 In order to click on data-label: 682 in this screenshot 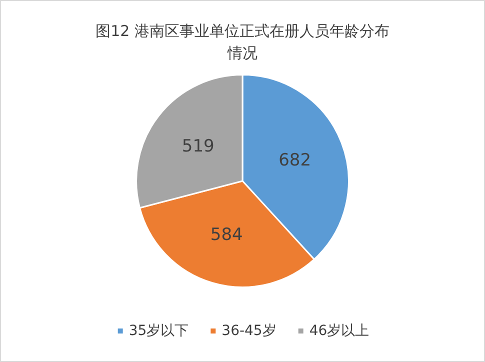, I will do `click(295, 160)`.